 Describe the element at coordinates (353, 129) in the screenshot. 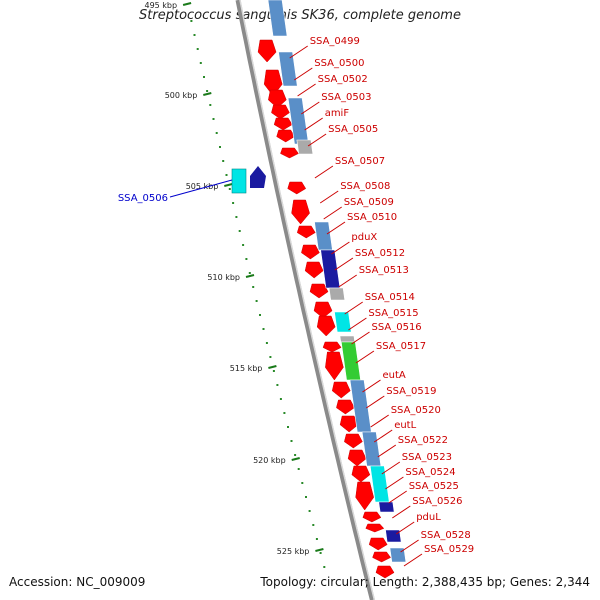

I see `gene-label: SSA_0505` at that location.